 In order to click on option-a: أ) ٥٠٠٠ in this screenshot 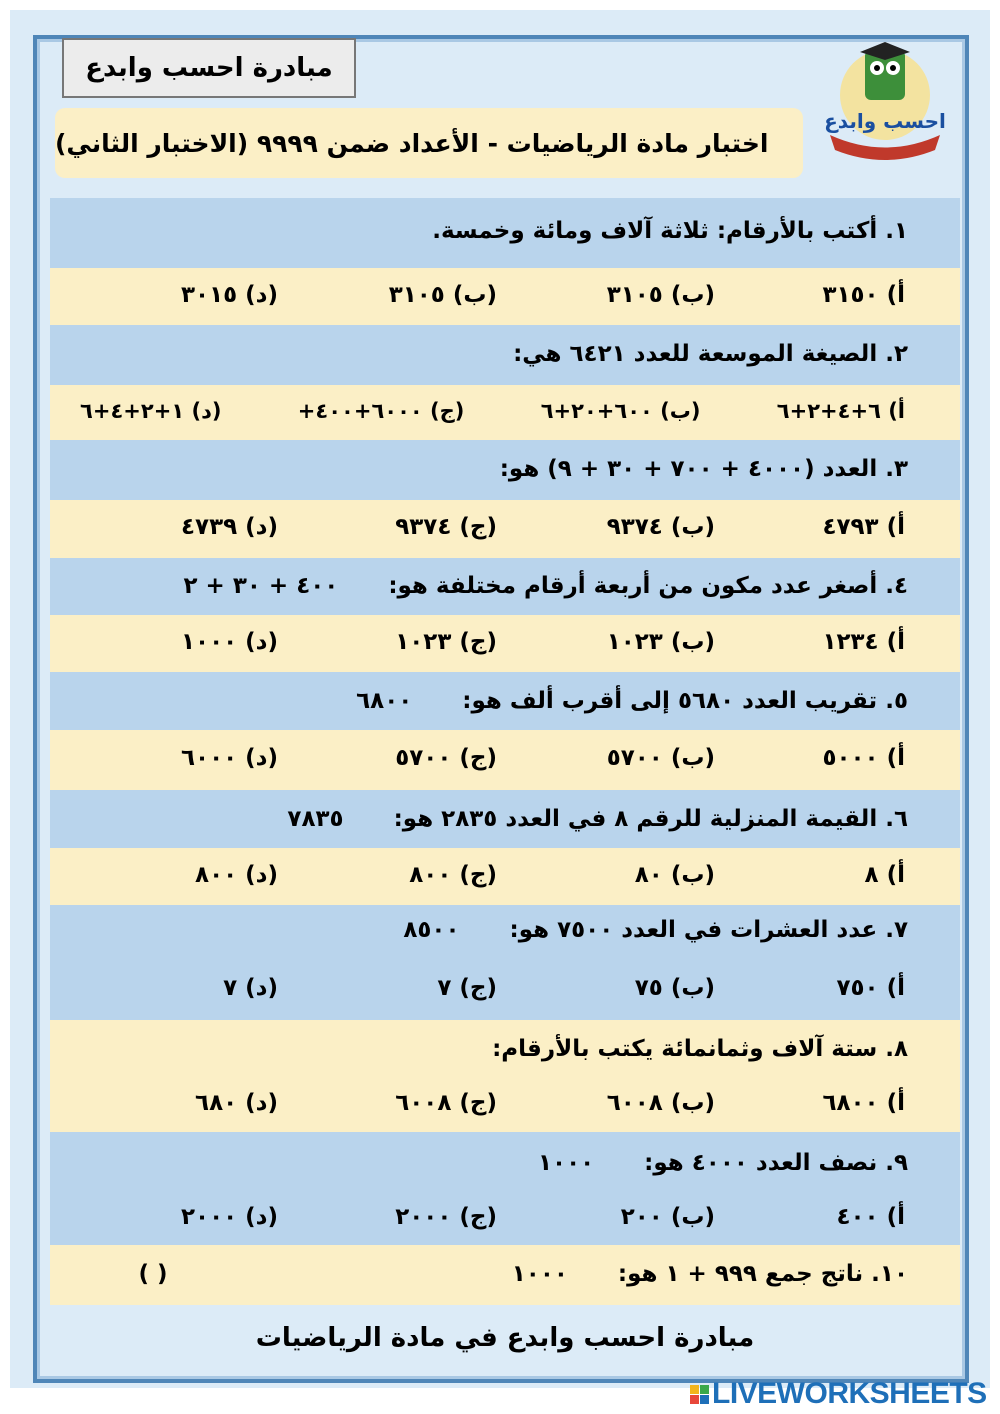, I will do `click(863, 758)`.